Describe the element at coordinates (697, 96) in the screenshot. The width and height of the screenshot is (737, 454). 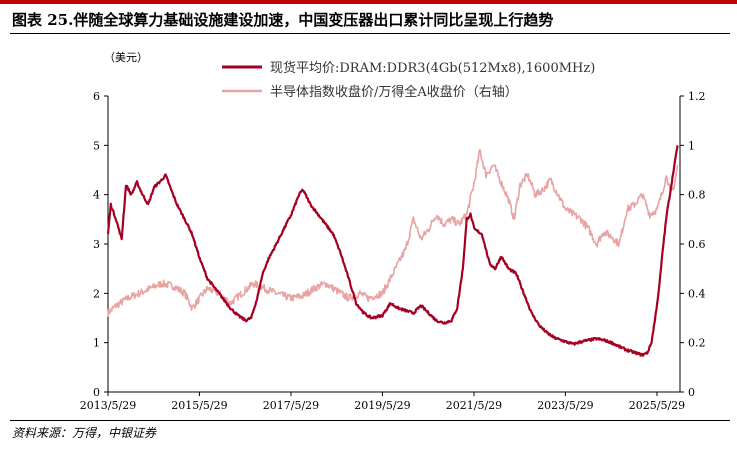
I see `right-tick-label: 1.2` at that location.